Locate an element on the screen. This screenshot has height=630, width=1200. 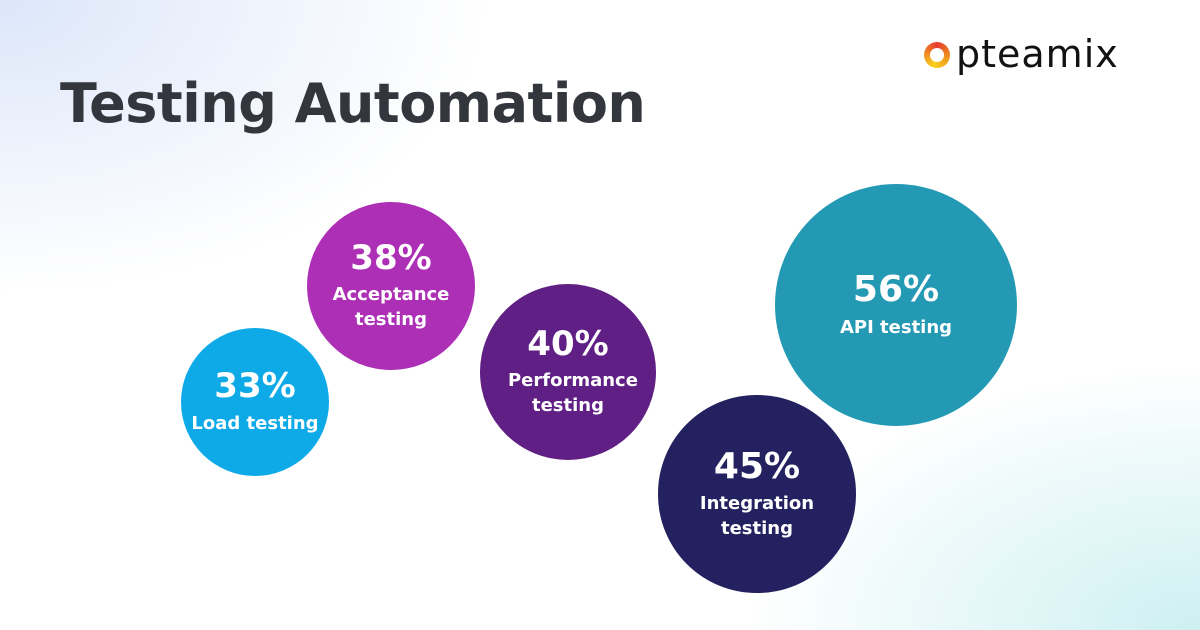
logo-wordmark: pteamix is located at coordinates (1037, 54).